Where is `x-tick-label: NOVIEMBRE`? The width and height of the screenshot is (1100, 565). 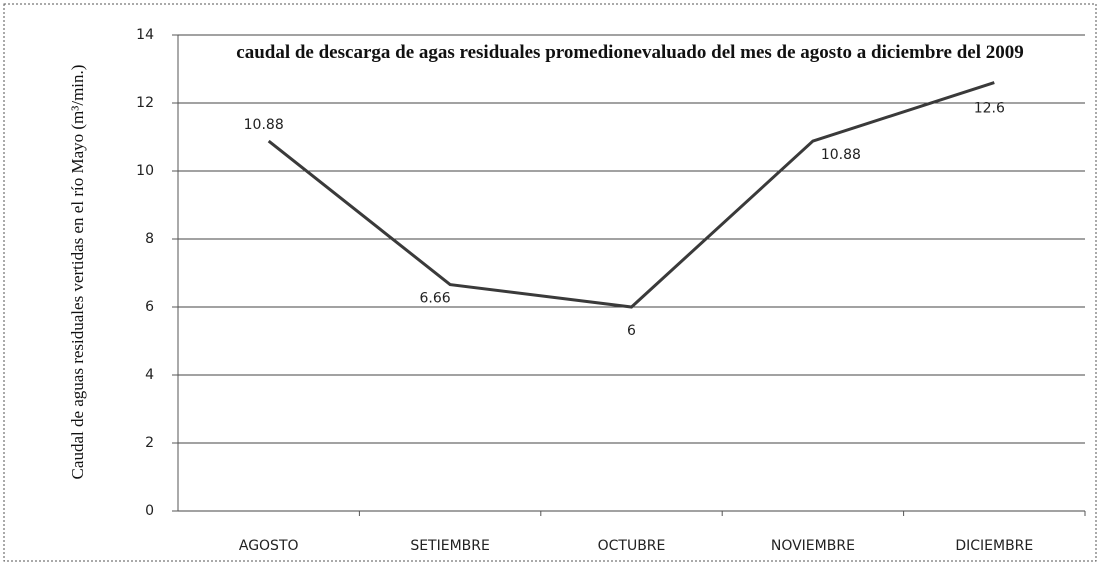 x-tick-label: NOVIEMBRE is located at coordinates (813, 546).